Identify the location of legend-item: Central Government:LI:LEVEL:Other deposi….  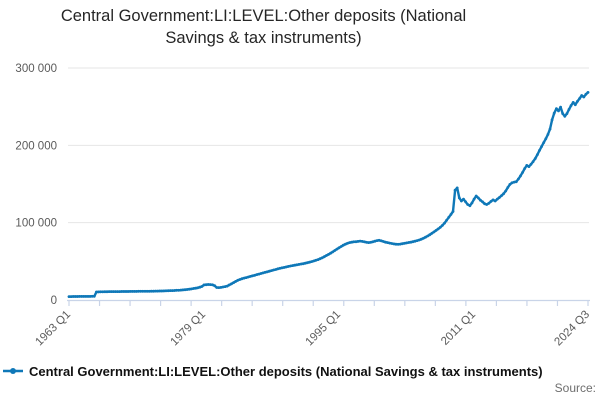
(300, 371).